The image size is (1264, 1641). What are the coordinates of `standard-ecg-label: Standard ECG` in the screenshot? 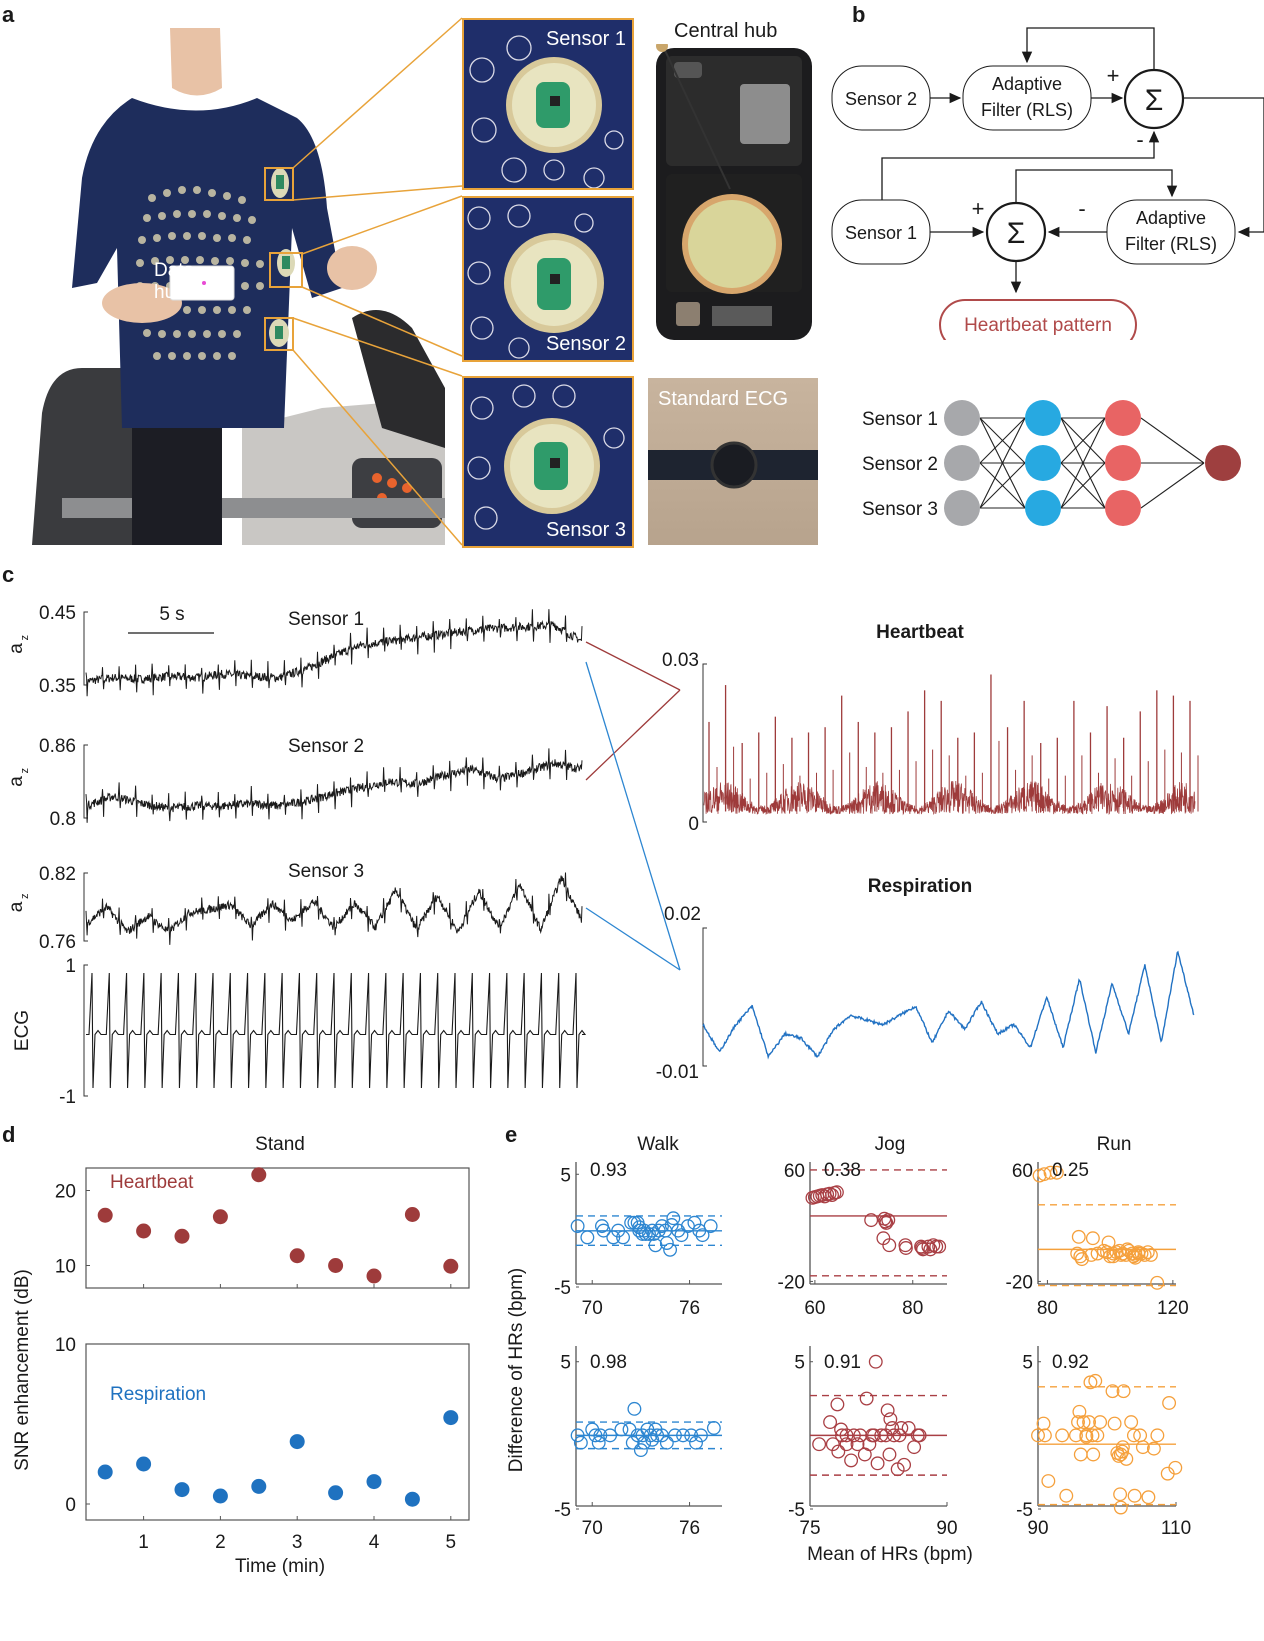 It's located at (723, 399).